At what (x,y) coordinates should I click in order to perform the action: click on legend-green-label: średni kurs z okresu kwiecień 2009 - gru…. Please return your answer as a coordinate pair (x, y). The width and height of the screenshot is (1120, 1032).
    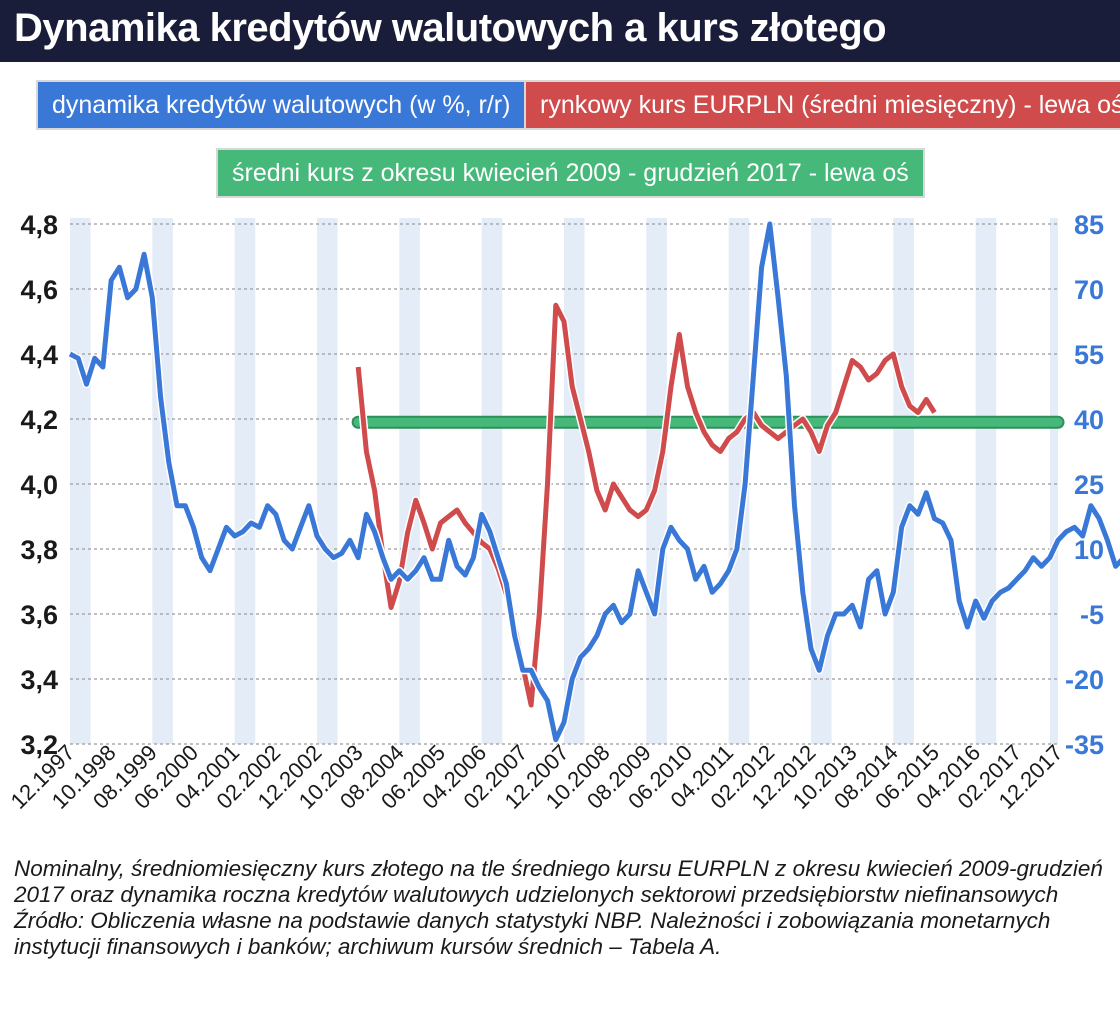
    Looking at the image, I should click on (570, 173).